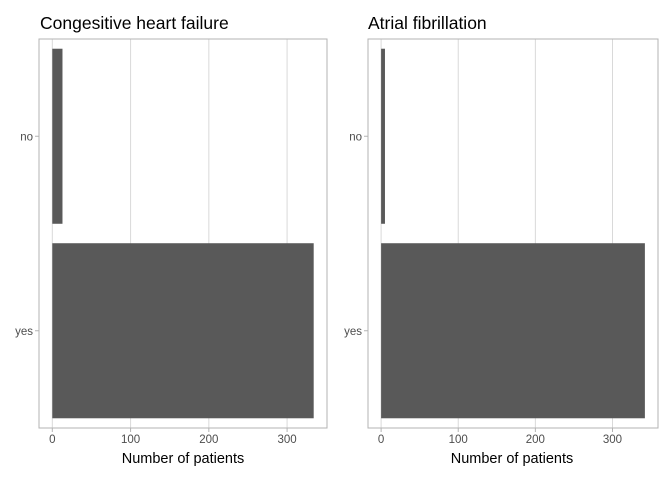  I want to click on chart-title: Congesitive heart failure, so click(134, 23).